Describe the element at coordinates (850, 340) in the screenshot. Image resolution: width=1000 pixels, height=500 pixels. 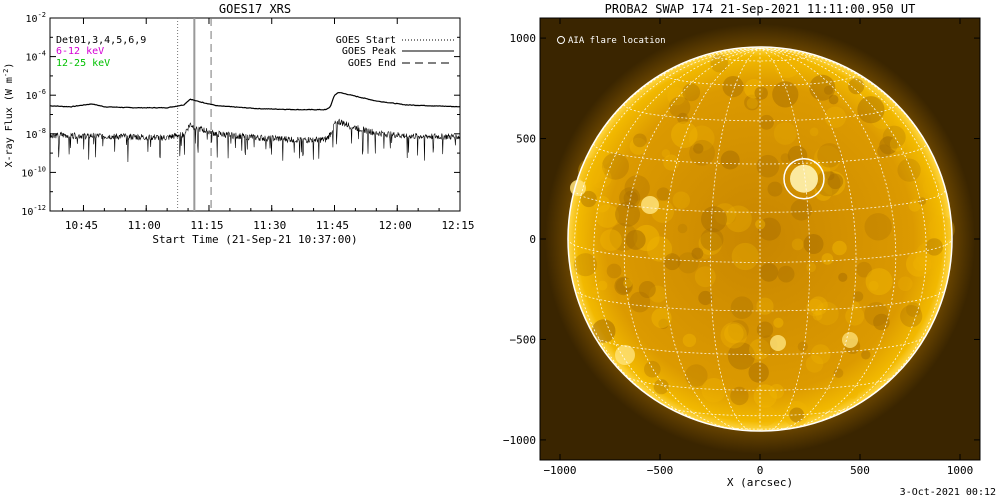
I see `active-region-southwest` at that location.